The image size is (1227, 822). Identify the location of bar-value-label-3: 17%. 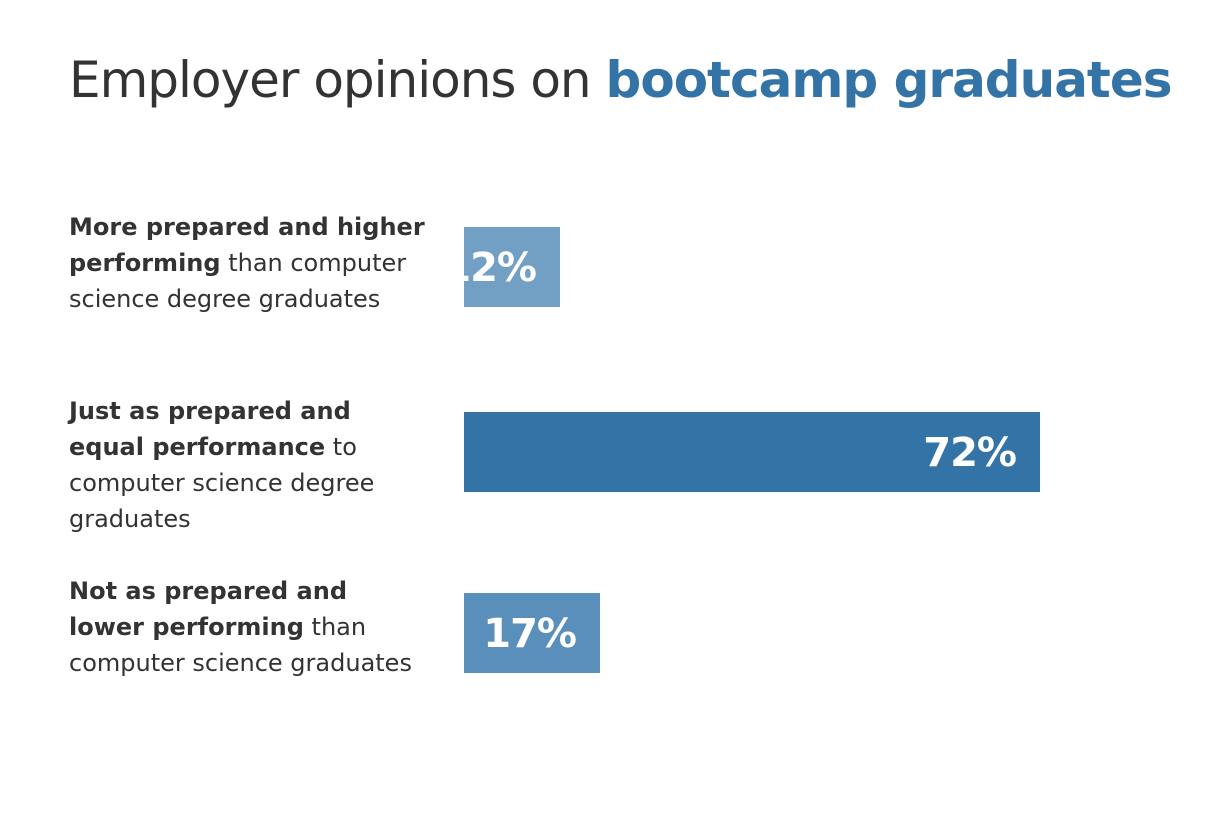
(529, 634).